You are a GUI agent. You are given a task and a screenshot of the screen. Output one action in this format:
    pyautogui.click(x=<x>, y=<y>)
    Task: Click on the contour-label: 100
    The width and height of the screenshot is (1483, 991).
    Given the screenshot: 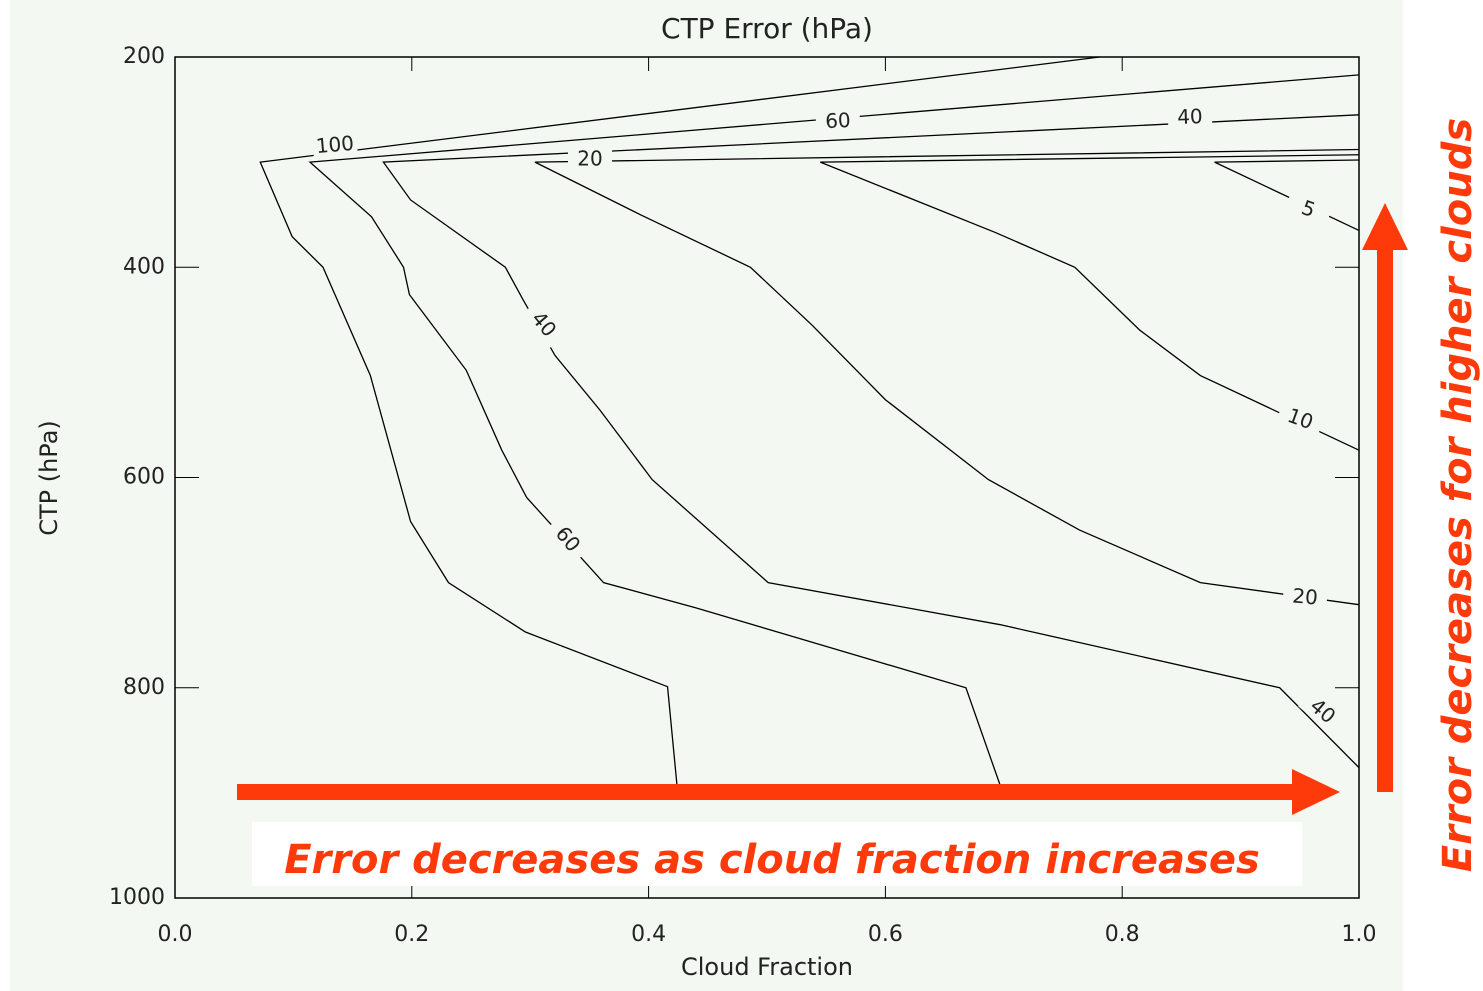 What is the action you would take?
    pyautogui.click(x=335, y=144)
    